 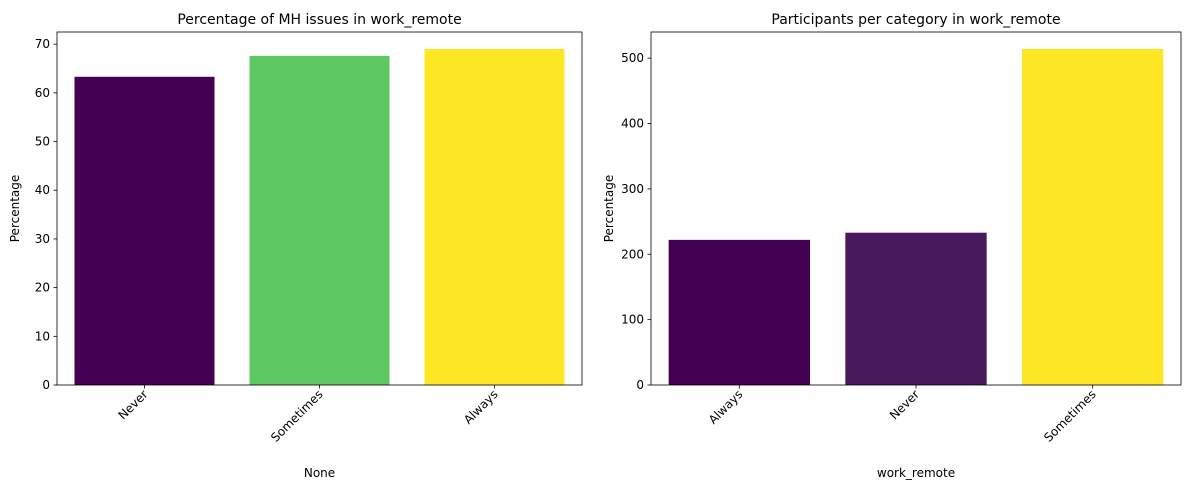 What do you see at coordinates (319, 473) in the screenshot?
I see `x-axis-label: None` at bounding box center [319, 473].